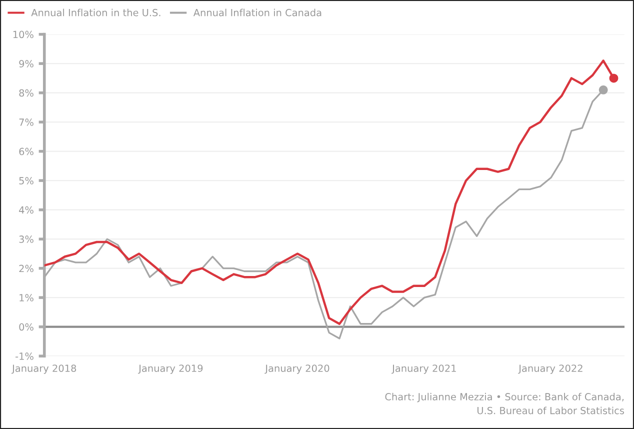 This screenshot has height=429, width=634. What do you see at coordinates (26, 93) in the screenshot?
I see `y-tick-label: 8%` at bounding box center [26, 93].